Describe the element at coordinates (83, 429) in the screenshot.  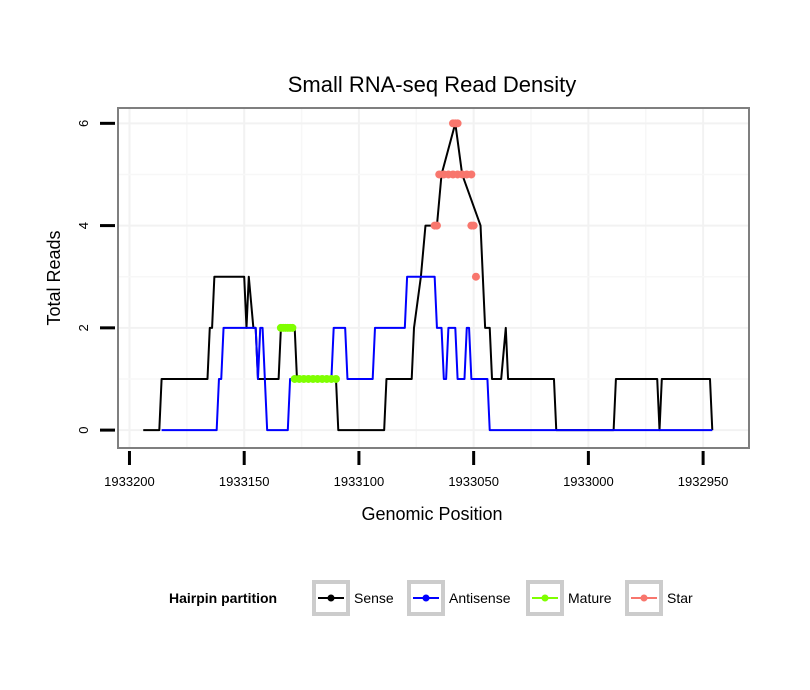
I see `y-tick-label: 0` at that location.